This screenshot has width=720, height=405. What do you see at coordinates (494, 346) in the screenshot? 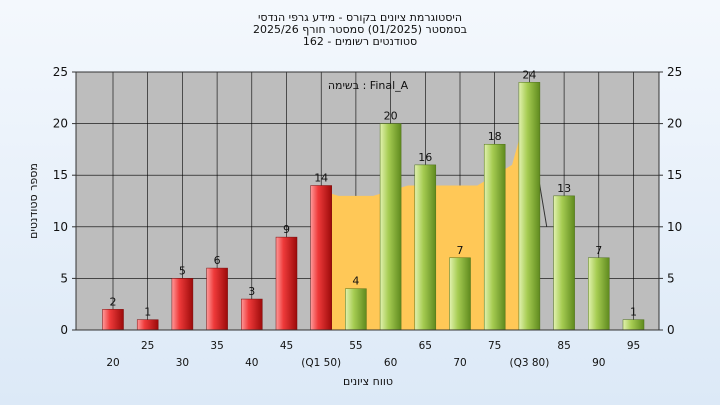
I see `x-tick-75: 75` at bounding box center [494, 346].